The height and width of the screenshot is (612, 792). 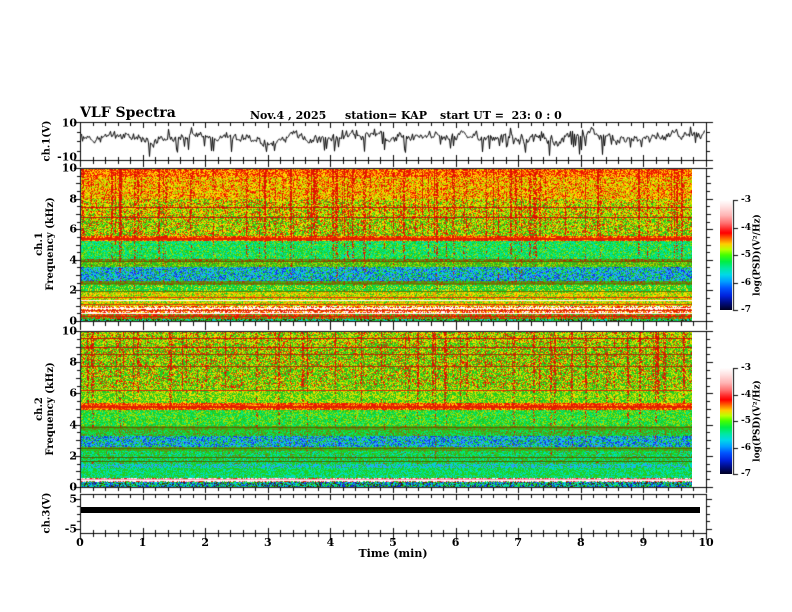 What do you see at coordinates (142, 542) in the screenshot?
I see `time-tick-label: 1` at bounding box center [142, 542].